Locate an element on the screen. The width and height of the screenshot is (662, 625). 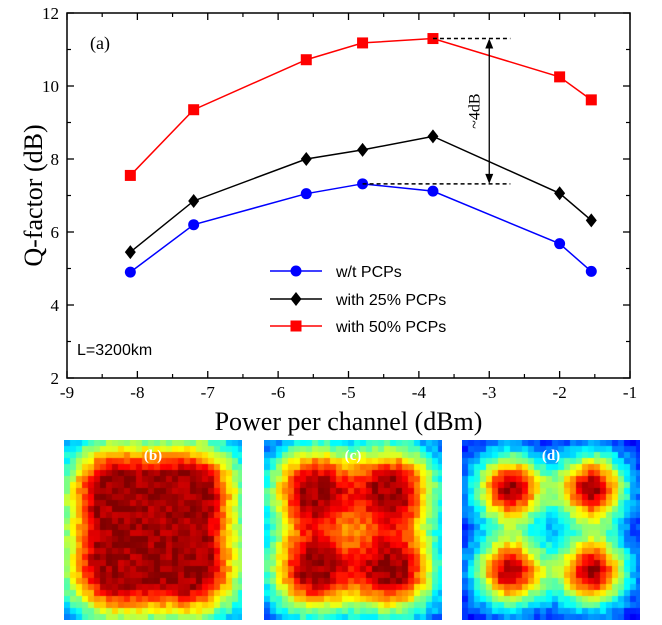
gain-label: ~4dB is located at coordinates (474, 111).